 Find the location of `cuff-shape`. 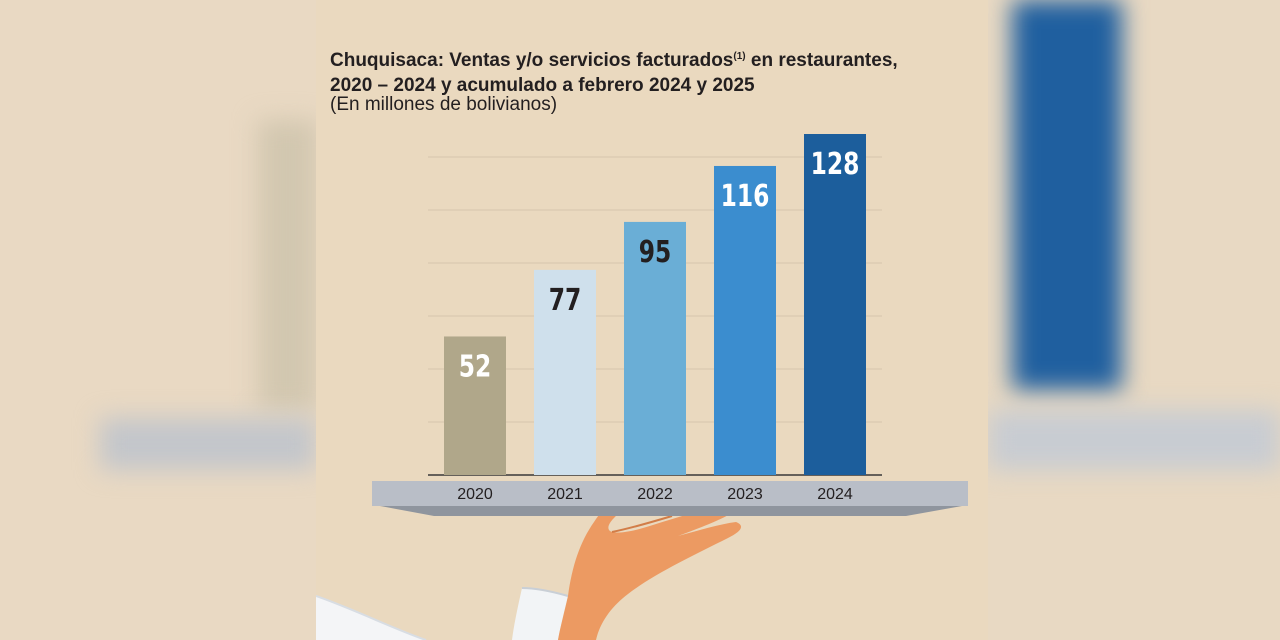

cuff-shape is located at coordinates (540, 614).